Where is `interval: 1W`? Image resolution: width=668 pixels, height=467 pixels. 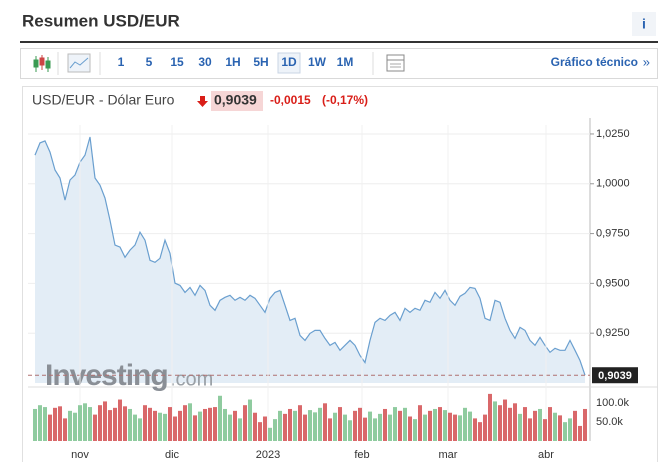
interval: 1W is located at coordinates (317, 62).